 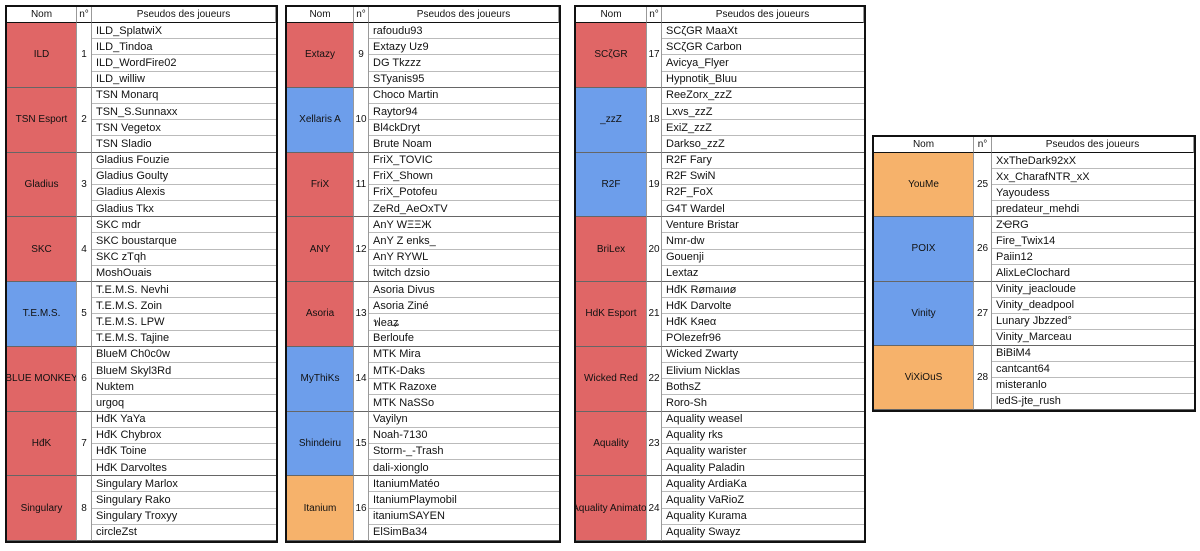 What do you see at coordinates (42, 15) in the screenshot?
I see `column-header: Nom` at bounding box center [42, 15].